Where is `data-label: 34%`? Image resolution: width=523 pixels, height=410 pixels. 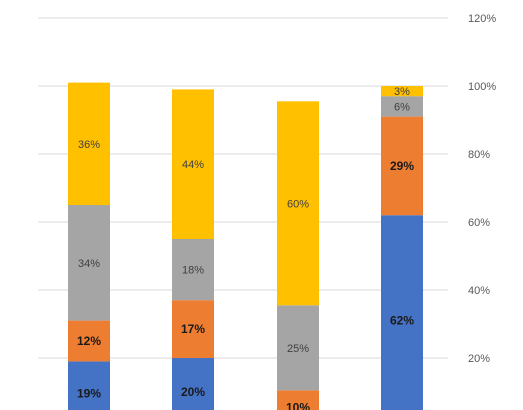
data-label: 34% is located at coordinates (89, 264).